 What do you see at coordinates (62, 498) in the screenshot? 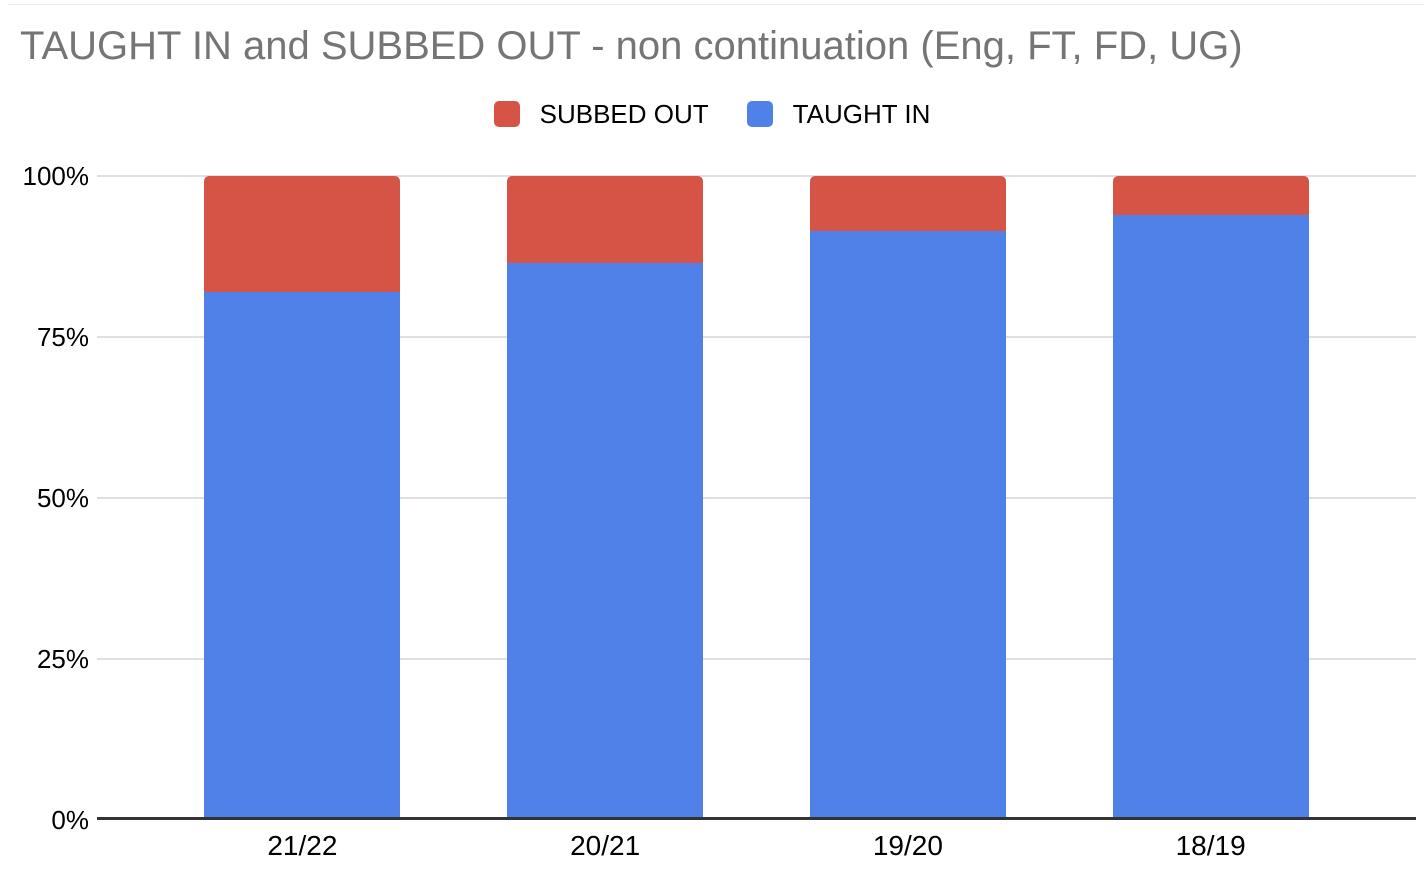
I see `y-tick-label-50: 50%` at bounding box center [62, 498].